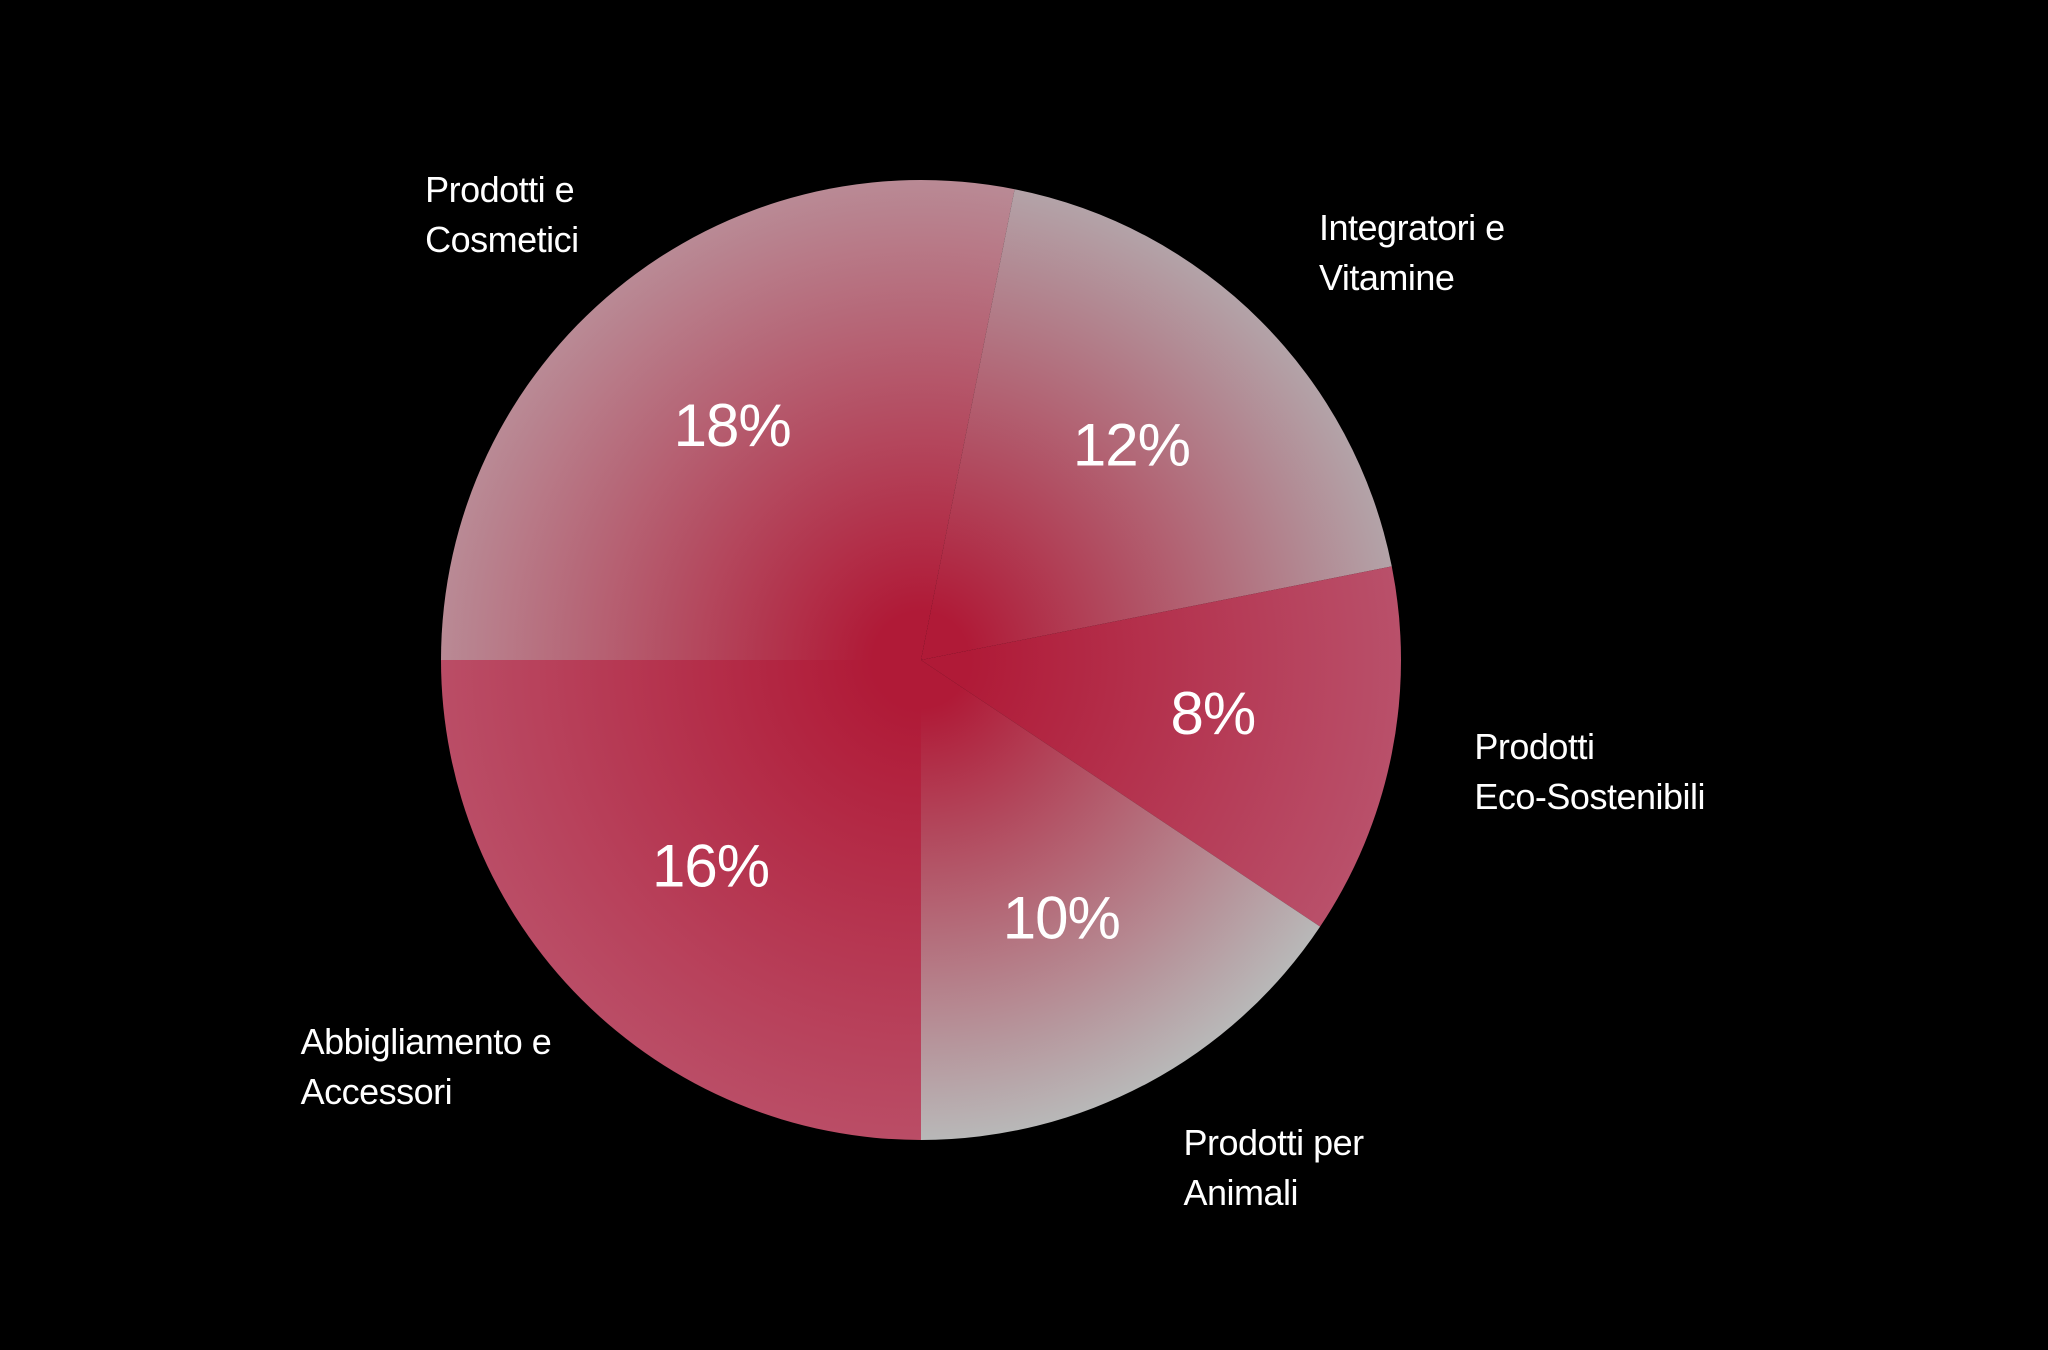 The height and width of the screenshot is (1350, 2048). Describe the element at coordinates (710, 865) in the screenshot. I see `slice-value-label: 16%` at that location.